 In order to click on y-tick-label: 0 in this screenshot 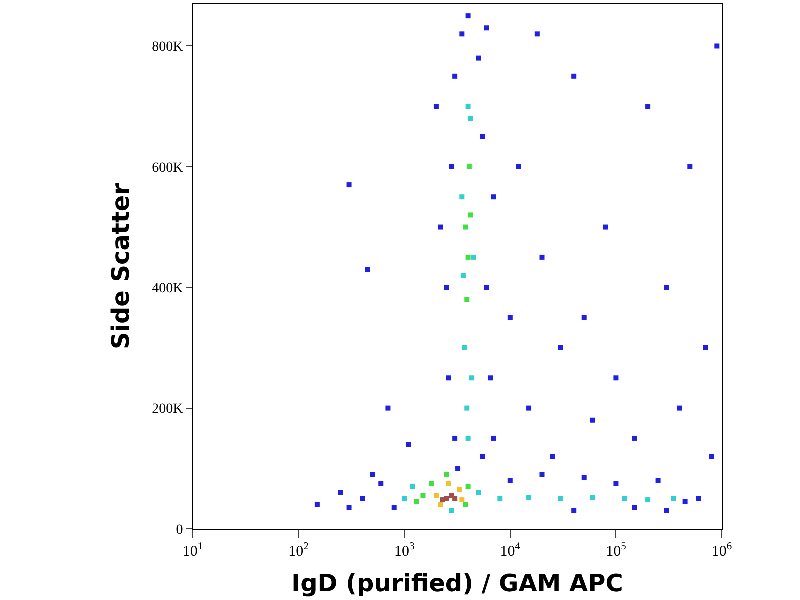, I will do `click(180, 530)`.